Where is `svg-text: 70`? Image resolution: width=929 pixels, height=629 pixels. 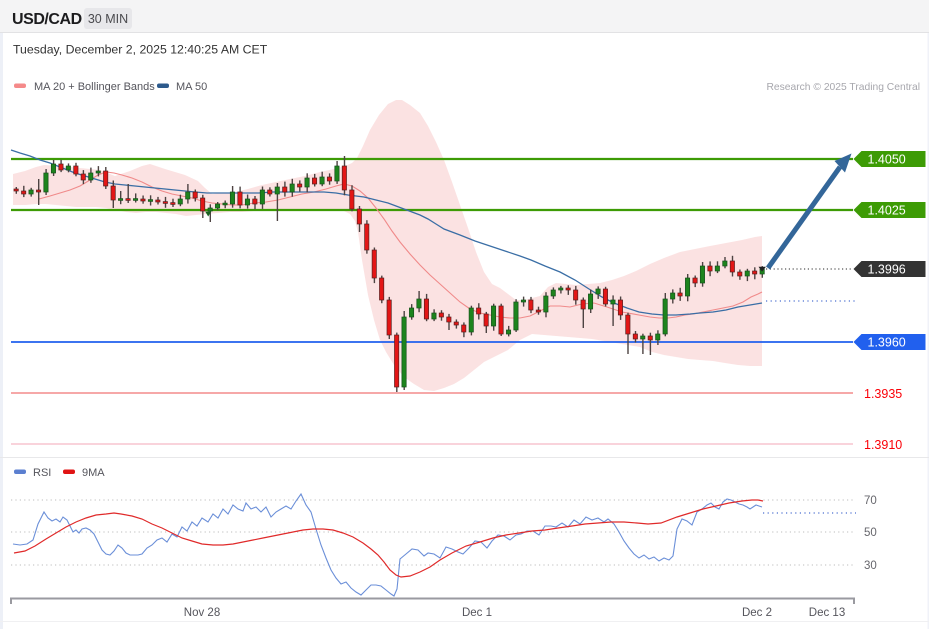
svg-text: 70 is located at coordinates (870, 501).